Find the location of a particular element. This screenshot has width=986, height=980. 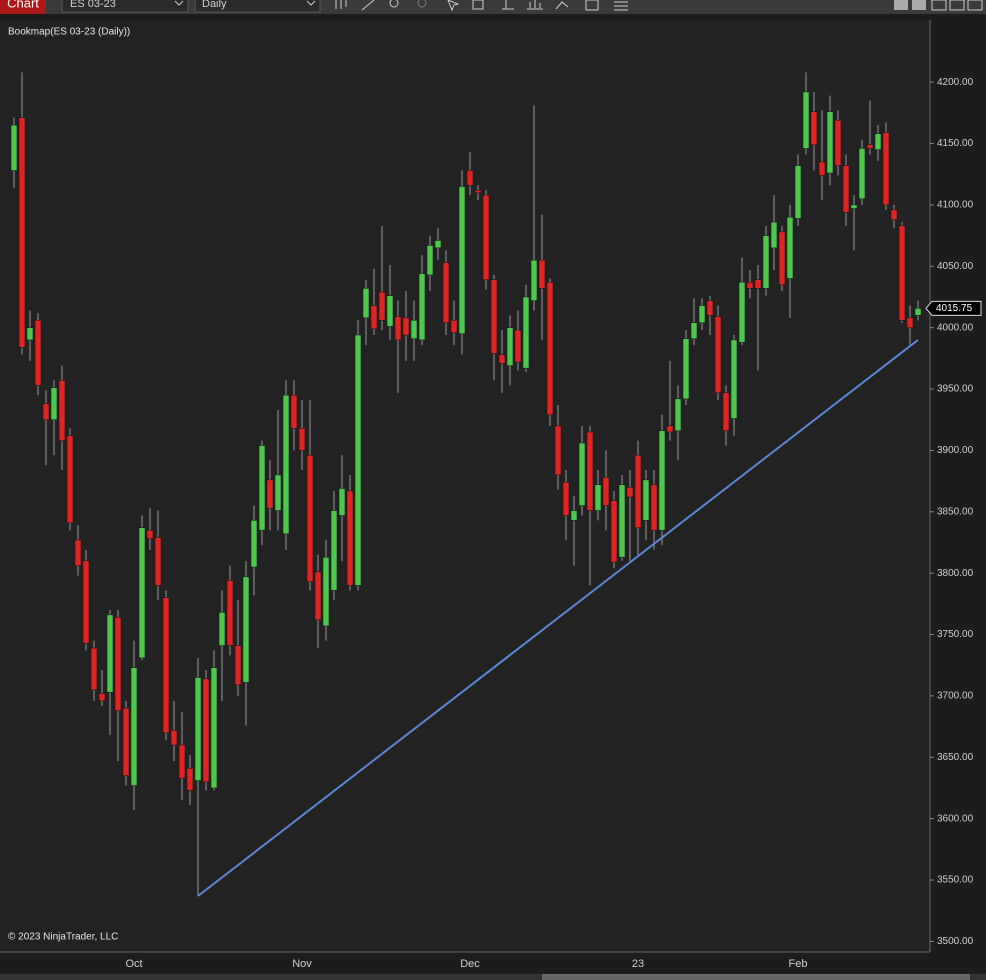

y-tick-label: 4150.00 is located at coordinates (955, 143).